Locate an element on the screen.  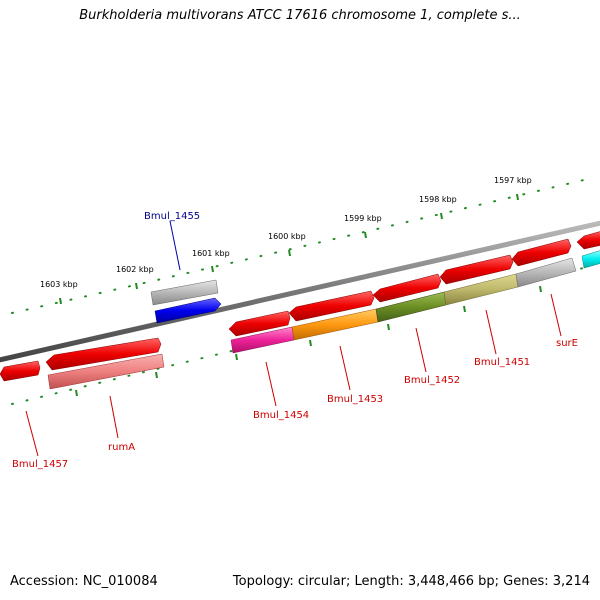
leader-line-rumA is located at coordinates (114, 417).